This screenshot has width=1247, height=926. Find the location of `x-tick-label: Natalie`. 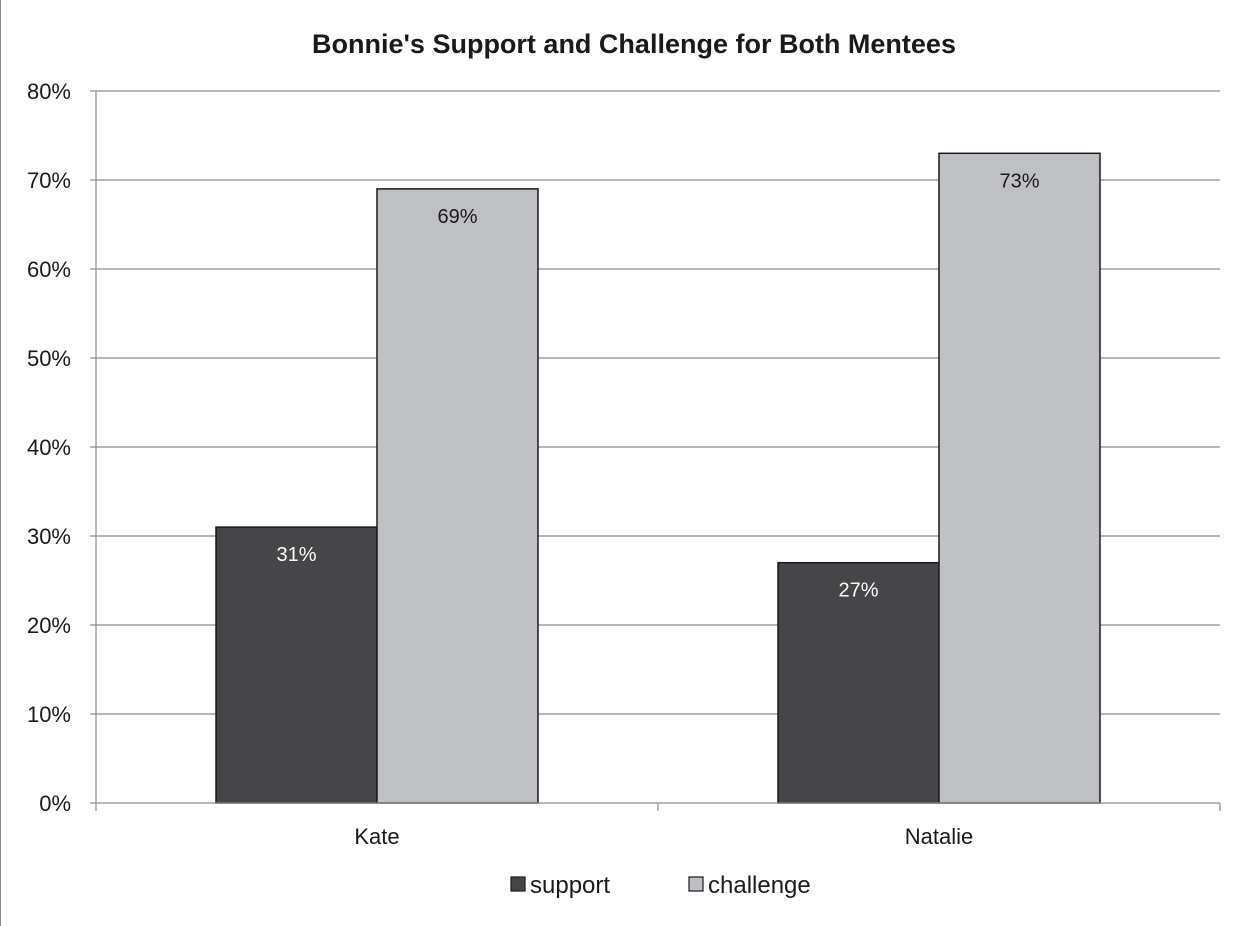

x-tick-label: Natalie is located at coordinates (939, 836).